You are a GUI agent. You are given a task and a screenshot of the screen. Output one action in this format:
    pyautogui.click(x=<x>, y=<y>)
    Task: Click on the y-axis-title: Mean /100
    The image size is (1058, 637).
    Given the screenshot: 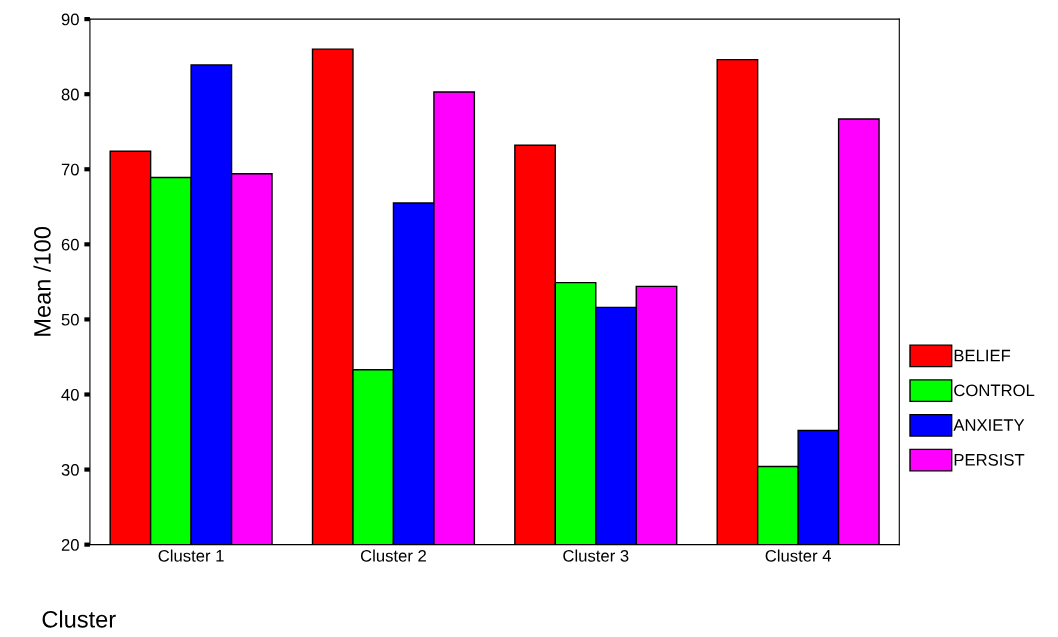 What is the action you would take?
    pyautogui.click(x=42, y=281)
    